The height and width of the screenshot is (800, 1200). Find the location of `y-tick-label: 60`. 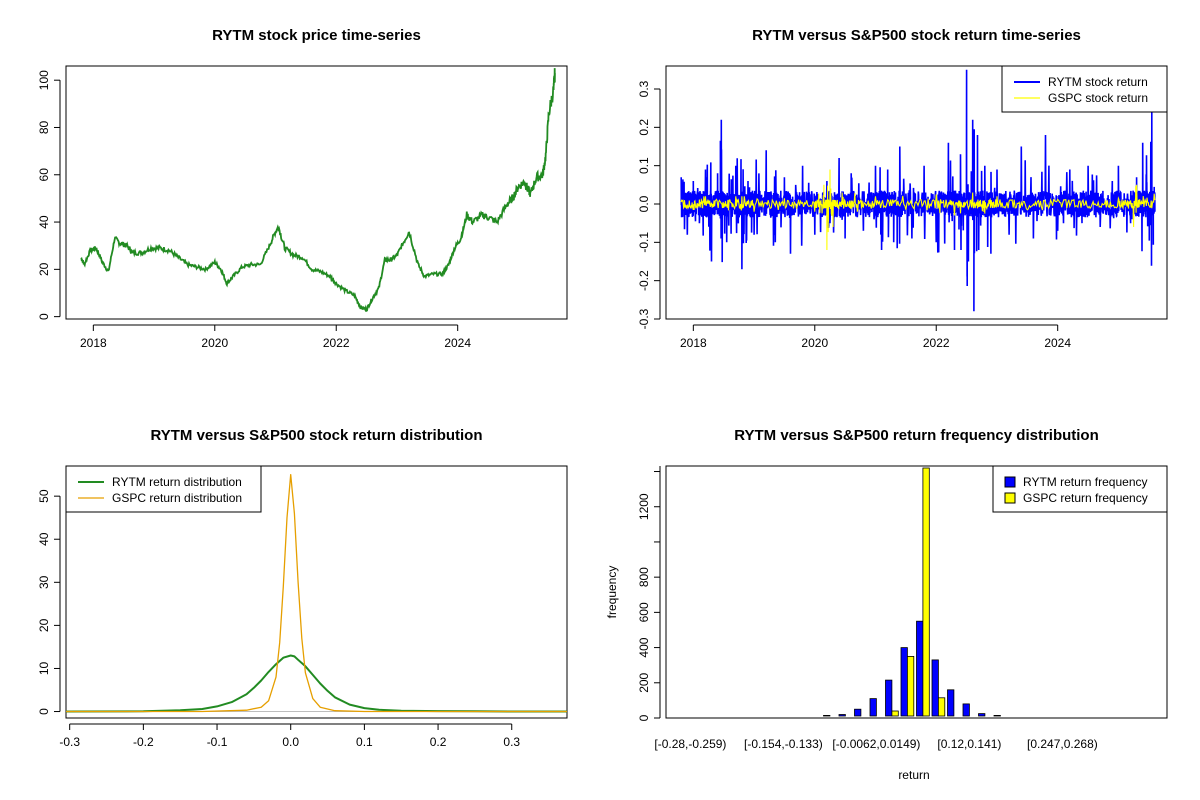

y-tick-label: 60 is located at coordinates (44, 175).